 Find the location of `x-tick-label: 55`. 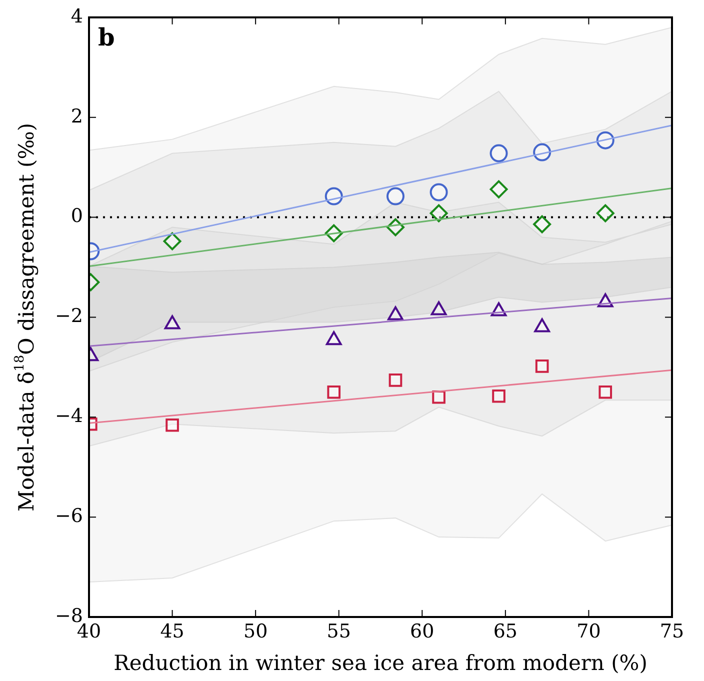

x-tick-label: 55 is located at coordinates (338, 631).